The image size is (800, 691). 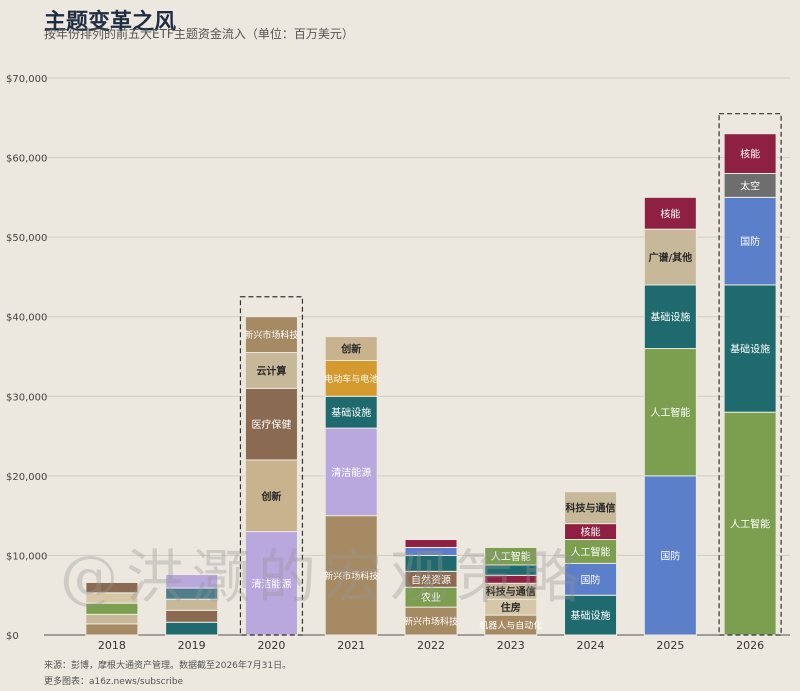 I want to click on y-tick-label: $70,000, so click(x=26, y=79).